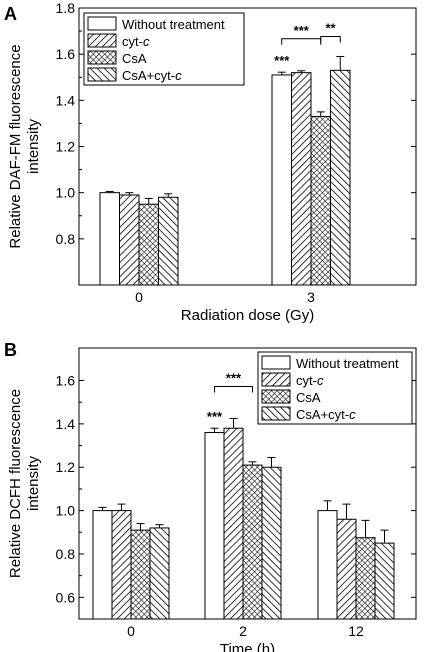 The height and width of the screenshot is (652, 428). Describe the element at coordinates (15, 483) in the screenshot. I see `y-axis-label: Relative DCFH fluorescence` at that location.